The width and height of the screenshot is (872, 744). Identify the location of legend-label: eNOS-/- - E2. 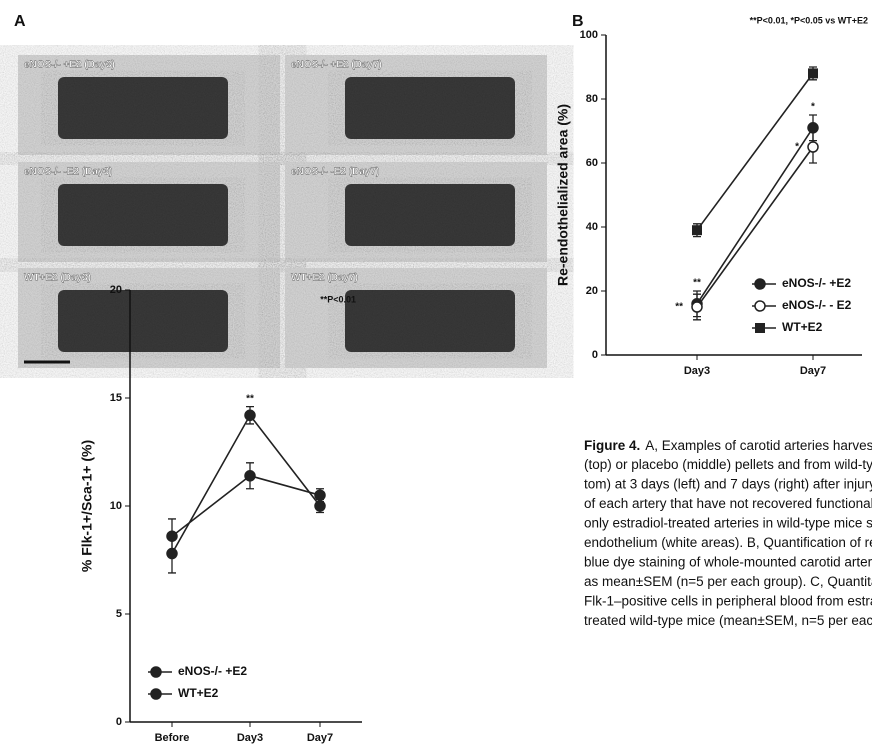
(817, 305).